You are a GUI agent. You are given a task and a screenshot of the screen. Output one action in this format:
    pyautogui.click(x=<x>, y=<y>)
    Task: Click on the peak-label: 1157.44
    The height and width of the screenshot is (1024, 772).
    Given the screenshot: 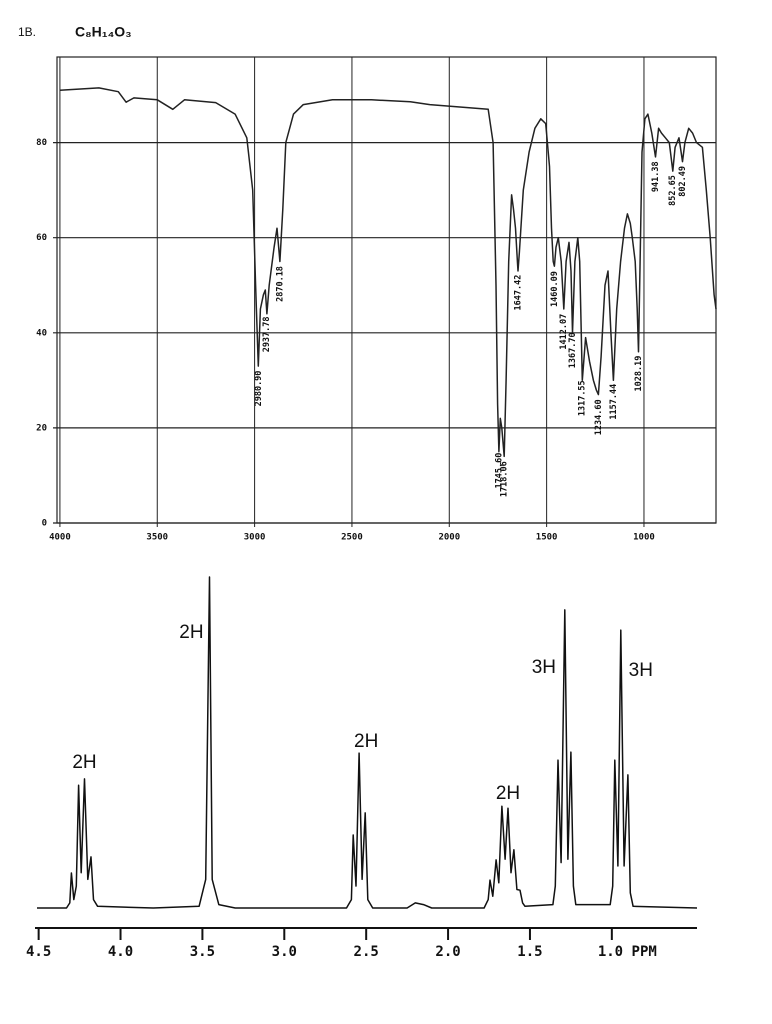 What is the action you would take?
    pyautogui.click(x=614, y=402)
    